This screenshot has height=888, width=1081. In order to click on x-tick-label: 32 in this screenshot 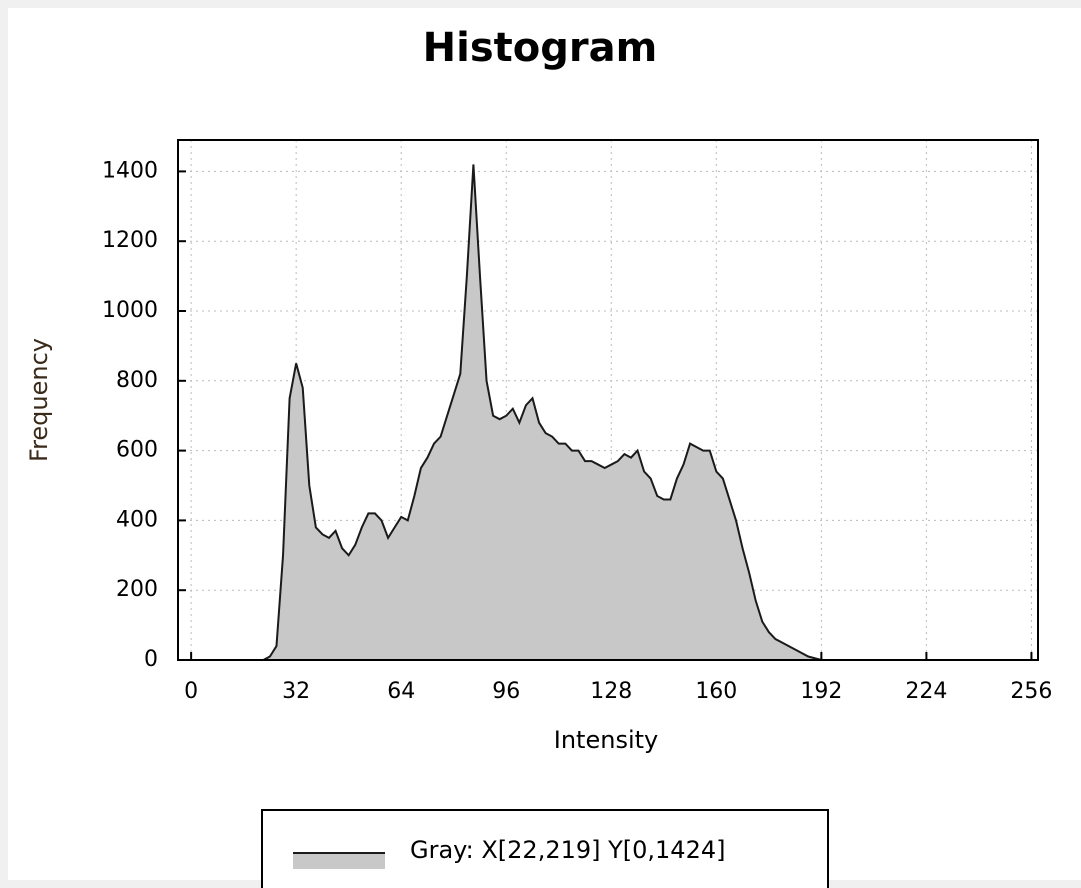, I will do `click(296, 691)`.